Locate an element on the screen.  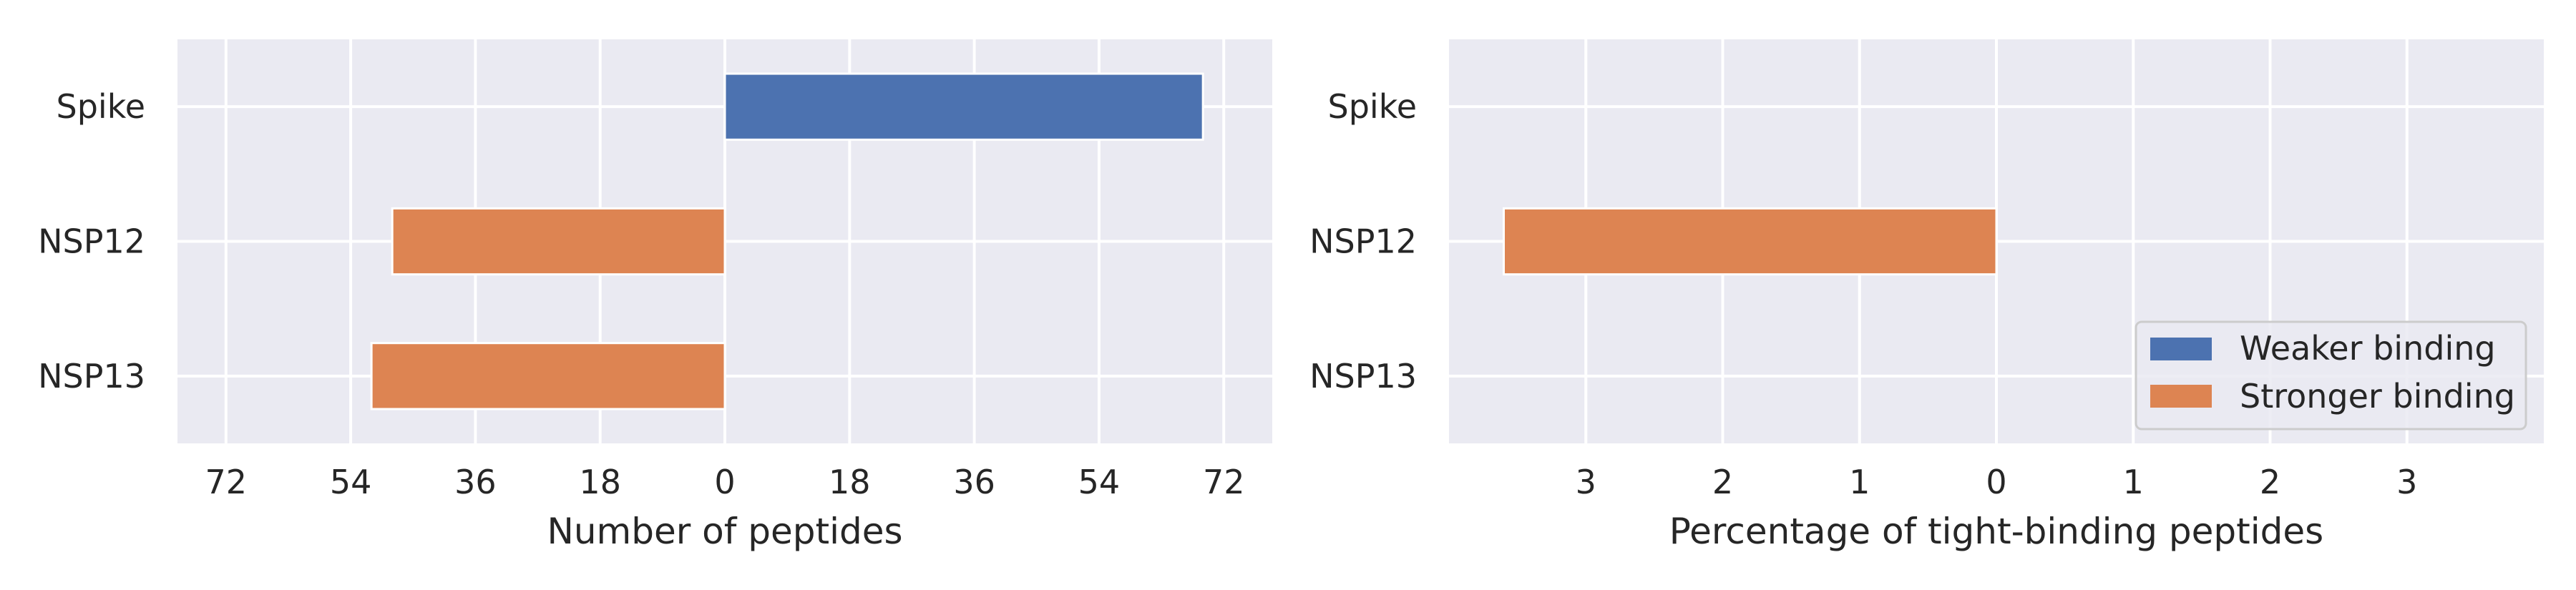
legend-swatch-stronger is located at coordinates (2181, 396).